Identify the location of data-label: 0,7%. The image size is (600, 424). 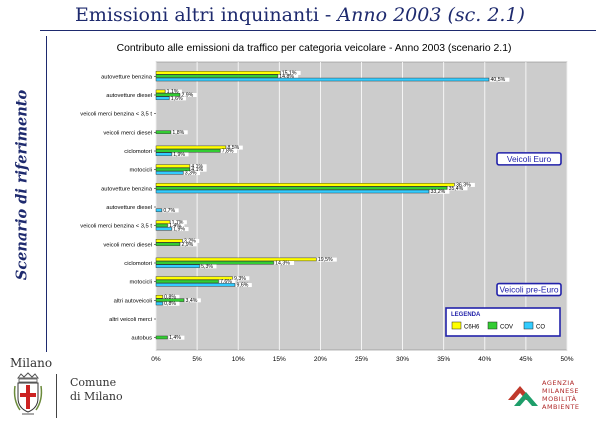
(169, 211).